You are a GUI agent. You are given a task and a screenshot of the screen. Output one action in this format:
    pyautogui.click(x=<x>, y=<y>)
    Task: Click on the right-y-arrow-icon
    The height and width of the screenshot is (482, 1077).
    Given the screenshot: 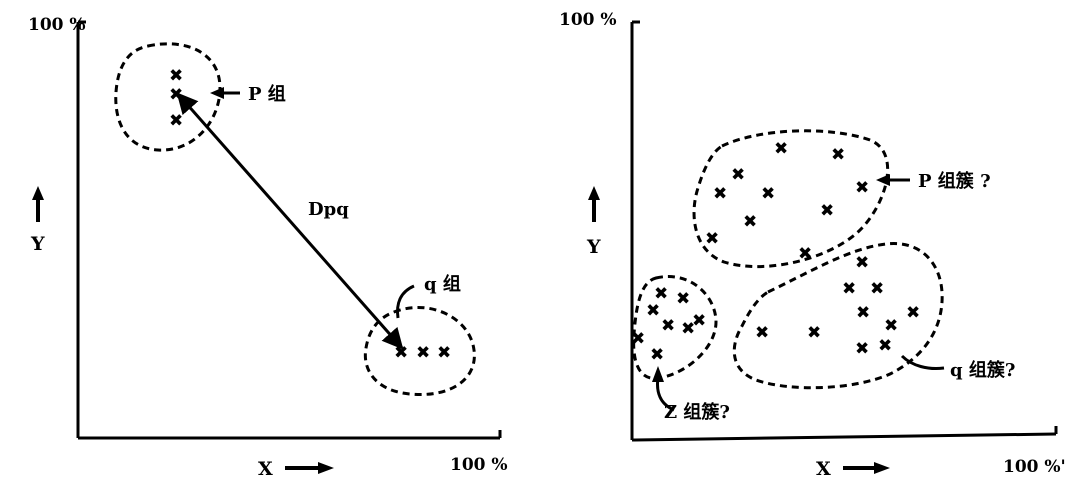 What is the action you would take?
    pyautogui.click(x=594, y=204)
    